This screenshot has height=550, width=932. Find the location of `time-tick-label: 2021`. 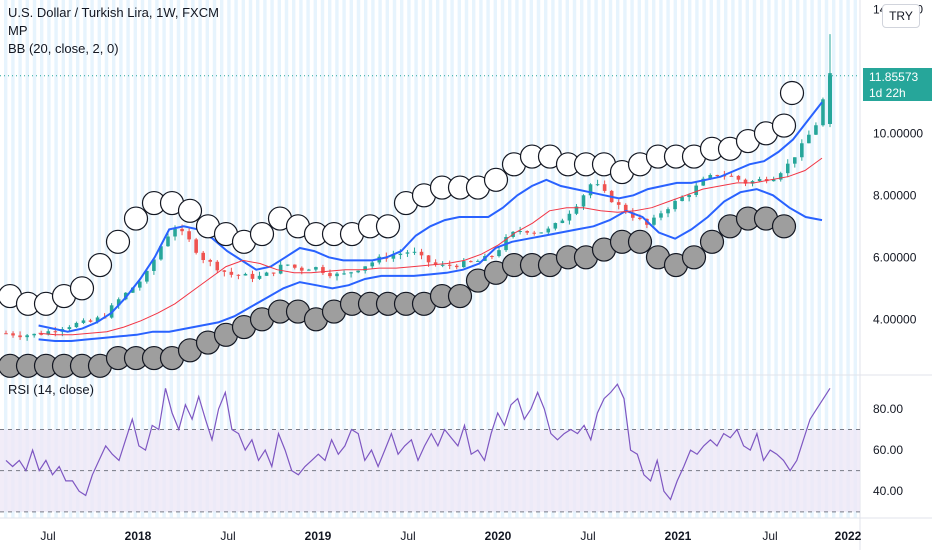

time-tick-label: 2021 is located at coordinates (678, 536).